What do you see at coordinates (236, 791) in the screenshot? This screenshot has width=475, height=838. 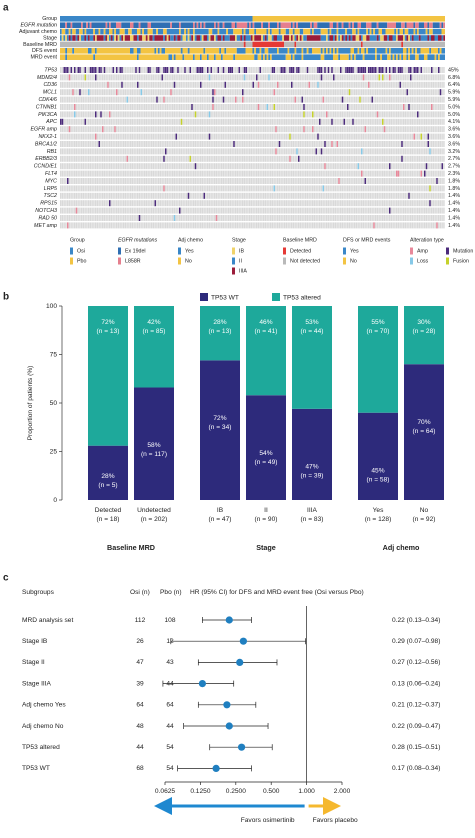 I see `x-tick-label: 0.2500` at bounding box center [236, 791].